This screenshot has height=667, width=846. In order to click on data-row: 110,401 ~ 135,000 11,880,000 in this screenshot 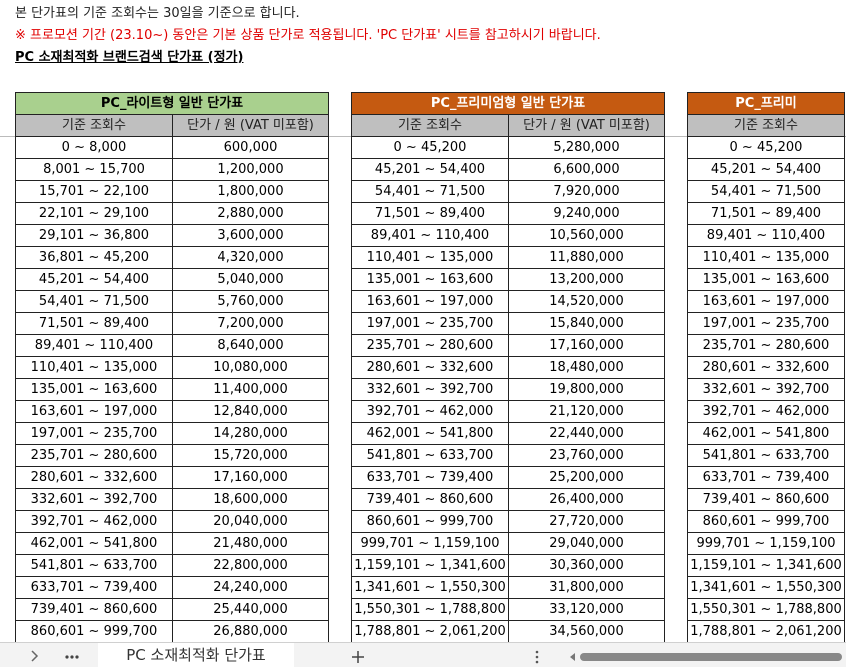, I will do `click(508, 257)`.